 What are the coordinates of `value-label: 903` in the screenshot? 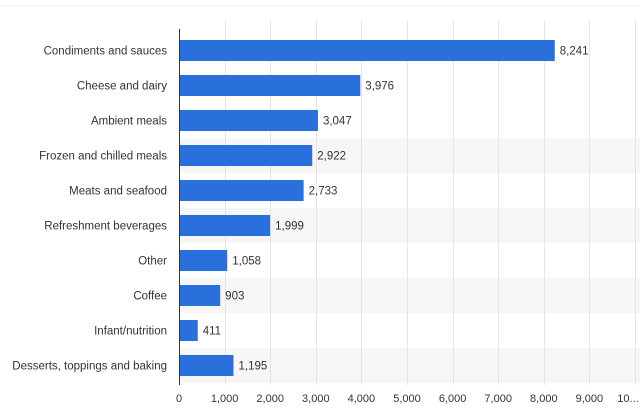 It's located at (234, 297).